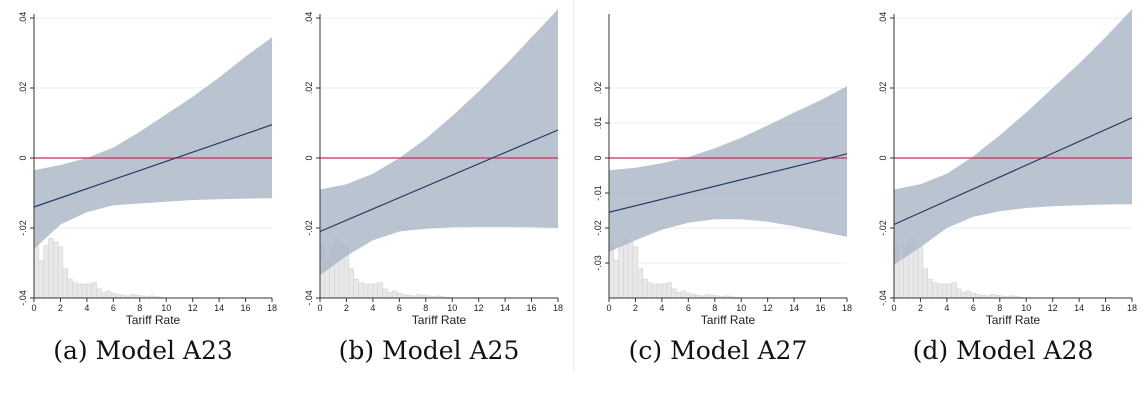 The width and height of the screenshot is (1146, 398). I want to click on y-tick-label: .04, so click(883, 18).